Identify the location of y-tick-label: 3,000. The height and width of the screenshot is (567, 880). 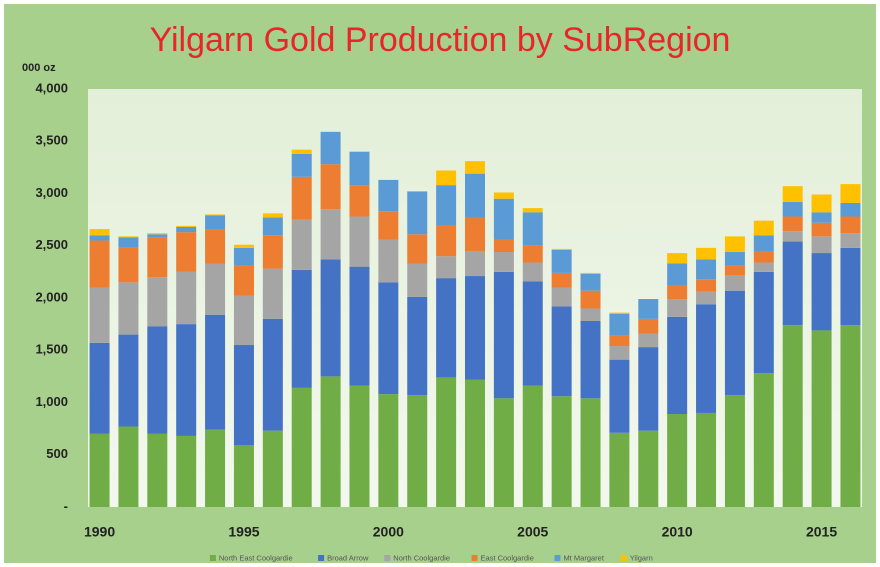
(51, 192).